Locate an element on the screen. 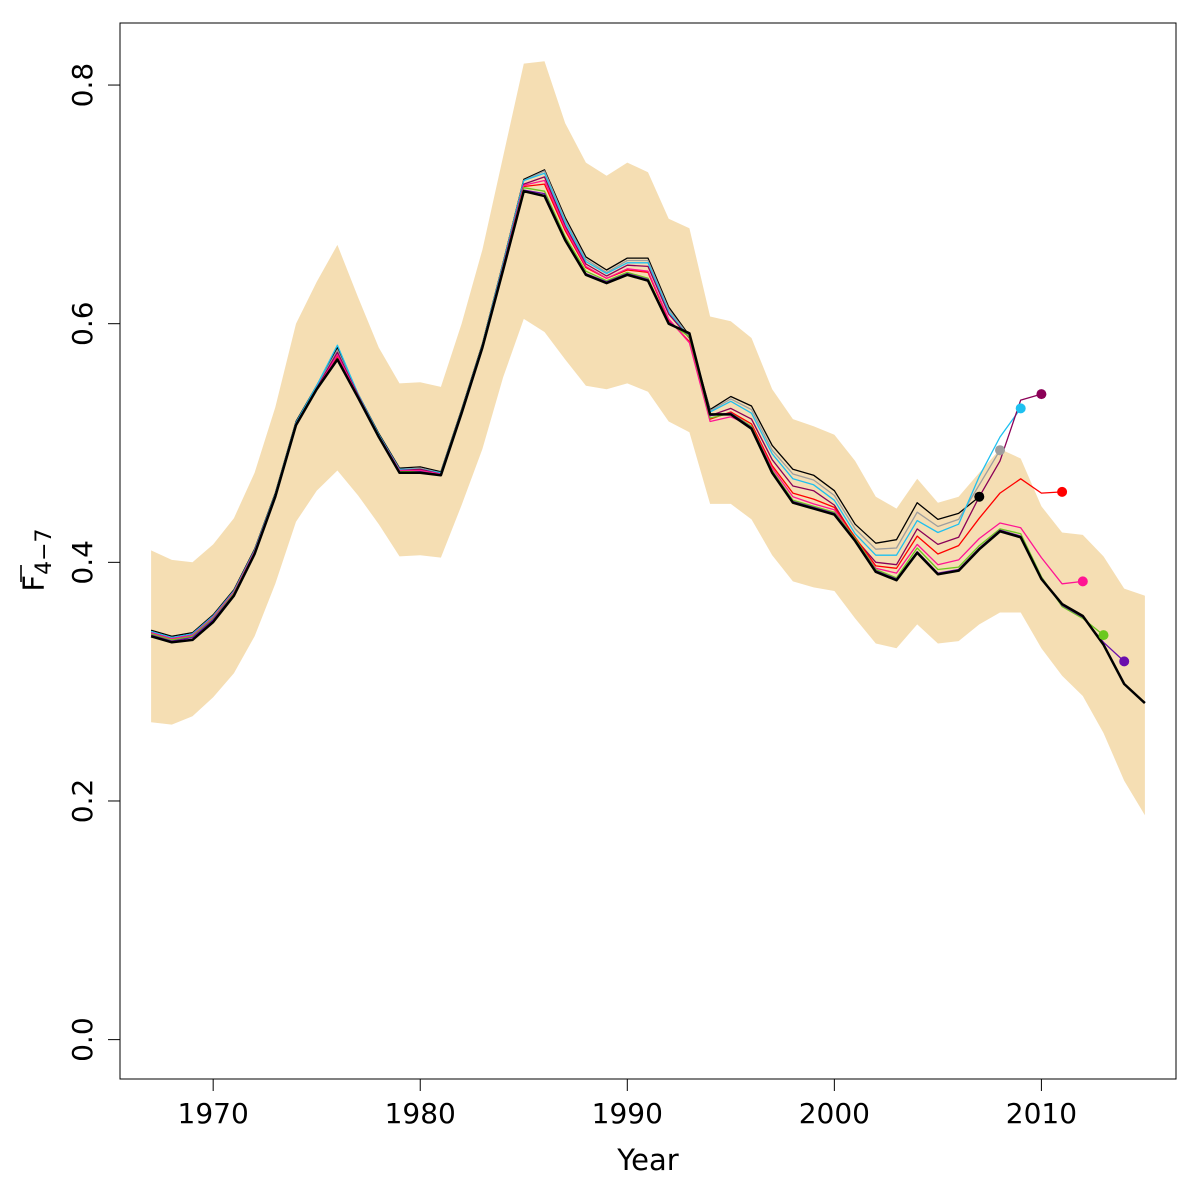 The height and width of the screenshot is (1200, 1200). x-tick-label: 2000 is located at coordinates (834, 1113).